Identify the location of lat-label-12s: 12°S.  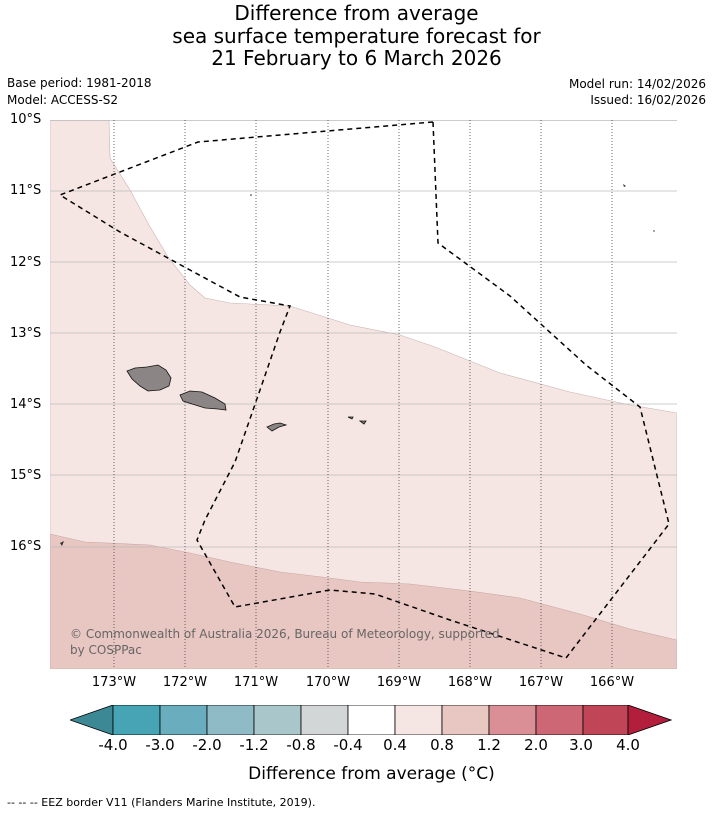
(26, 262).